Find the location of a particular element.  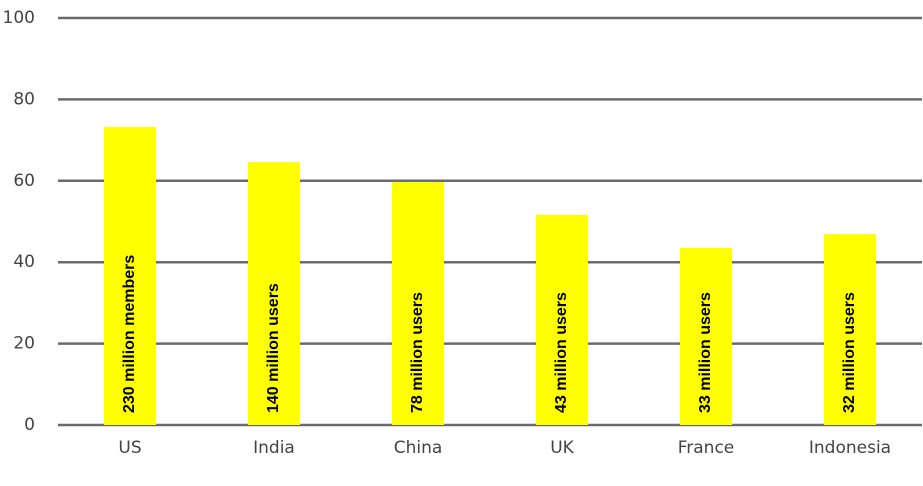

x-tick-label: US is located at coordinates (129, 448).